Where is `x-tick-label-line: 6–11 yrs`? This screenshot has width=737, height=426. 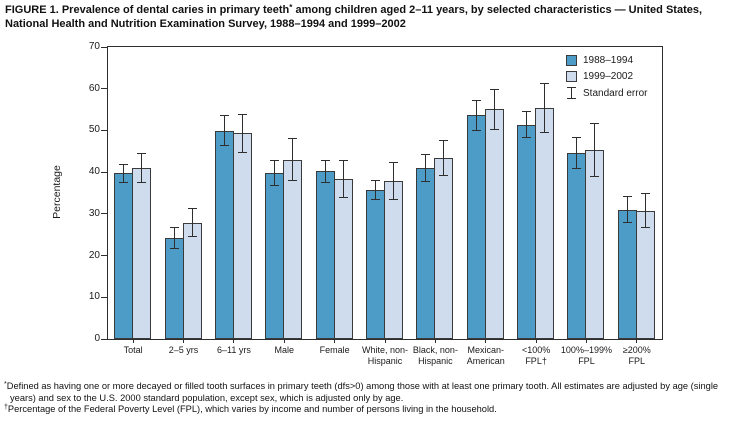
x-tick-label-line: 6–11 yrs is located at coordinates (233, 350).